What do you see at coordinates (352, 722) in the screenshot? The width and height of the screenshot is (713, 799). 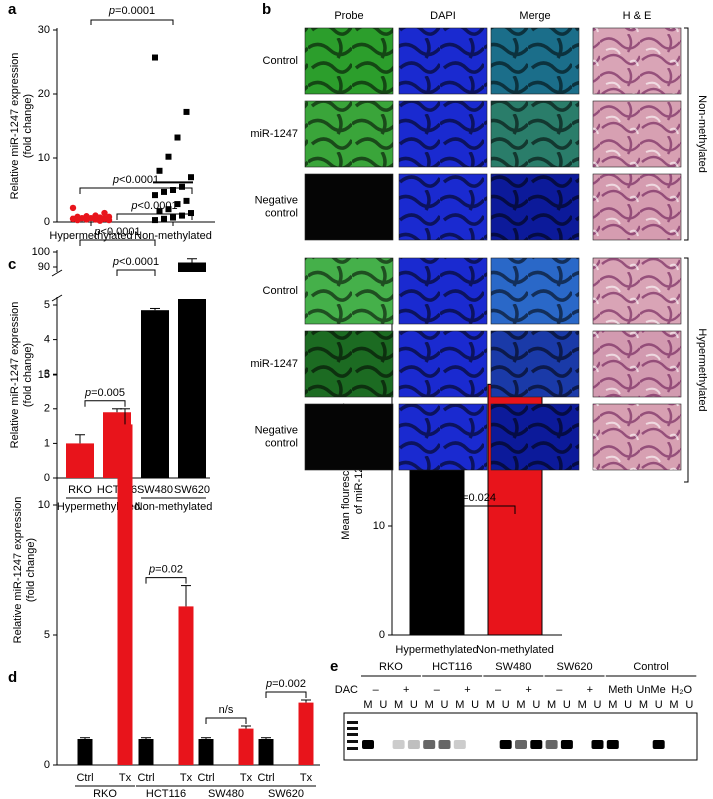 I see `ladder-band` at bounding box center [352, 722].